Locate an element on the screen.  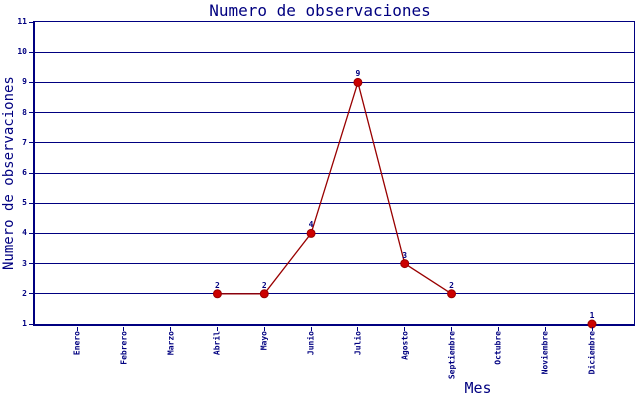
x-tick-label-marzo: Marzo is located at coordinates (171, 343).